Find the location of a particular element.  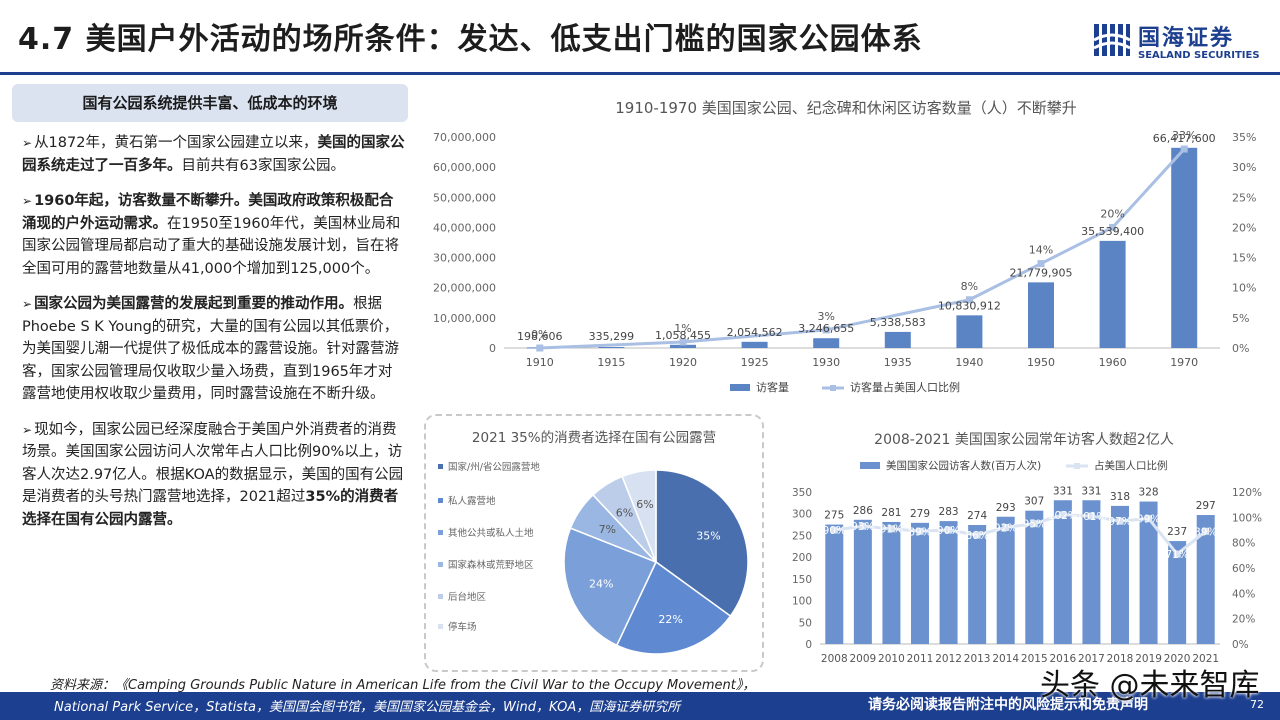

bar-2008 is located at coordinates (834, 584).